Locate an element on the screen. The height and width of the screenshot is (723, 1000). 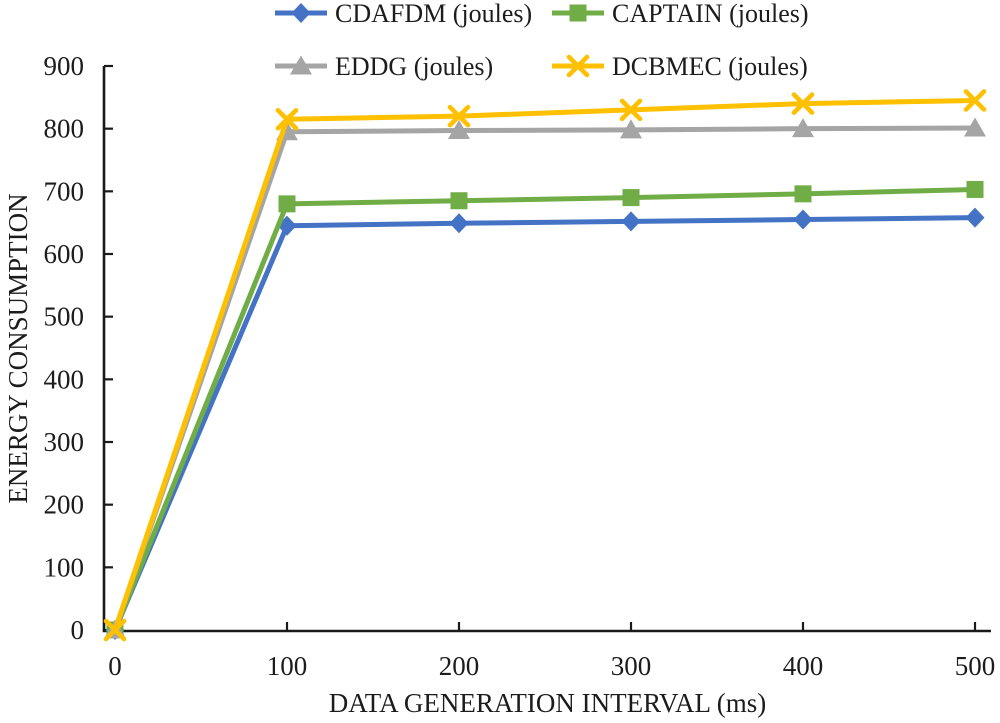
y-tick-label: 0 is located at coordinates (78, 630).